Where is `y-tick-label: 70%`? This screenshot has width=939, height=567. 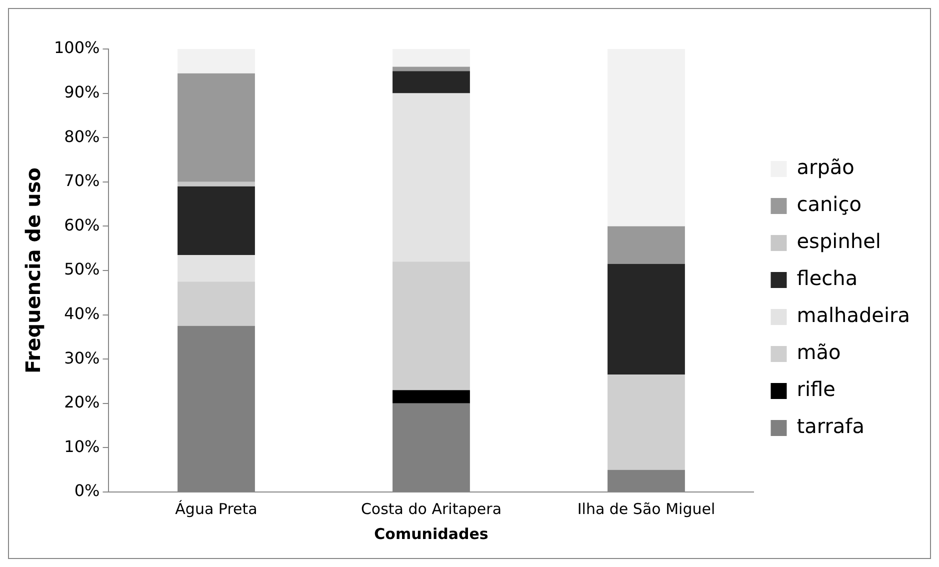
y-tick-label: 70% is located at coordinates (82, 180).